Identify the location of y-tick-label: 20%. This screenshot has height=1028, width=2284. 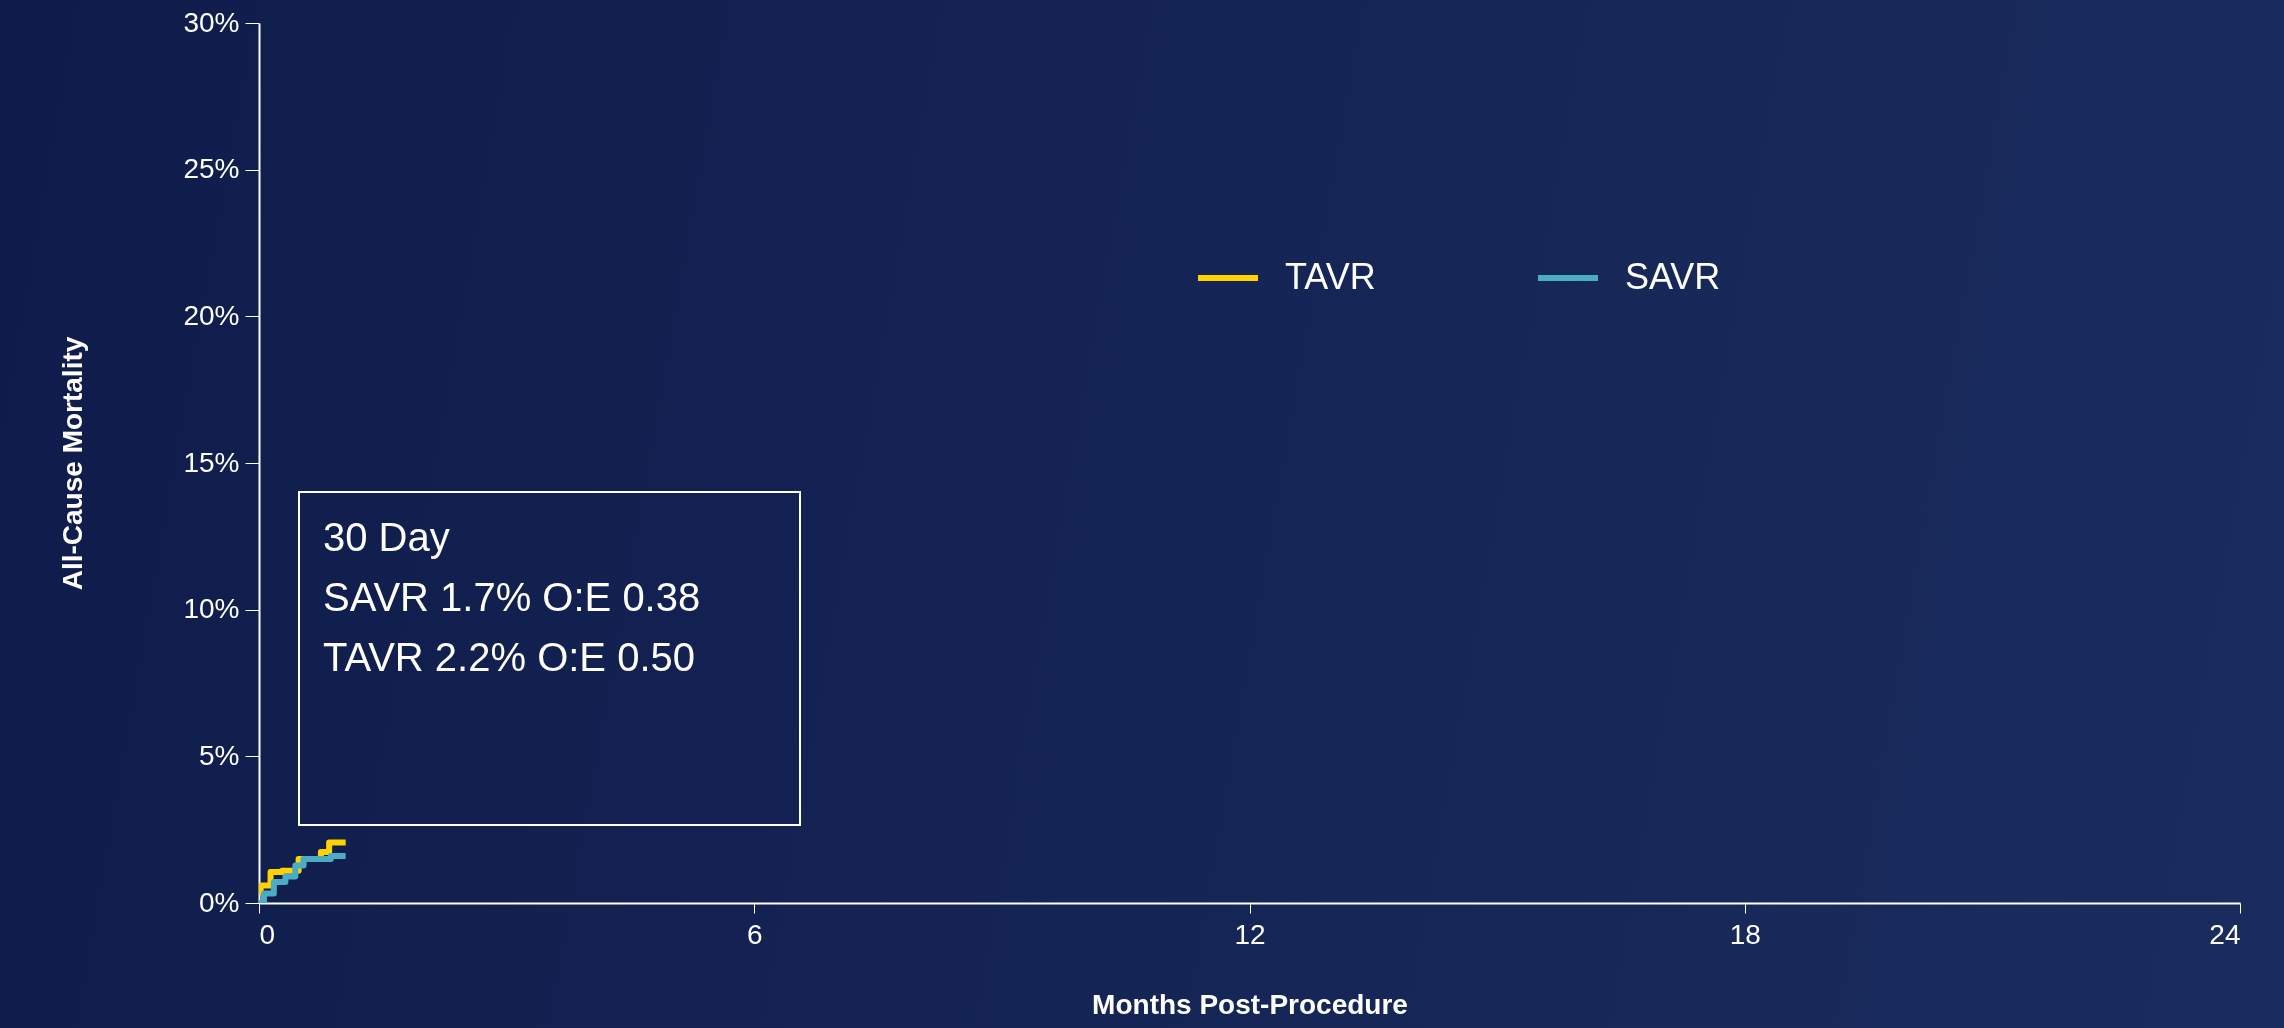
(211, 315).